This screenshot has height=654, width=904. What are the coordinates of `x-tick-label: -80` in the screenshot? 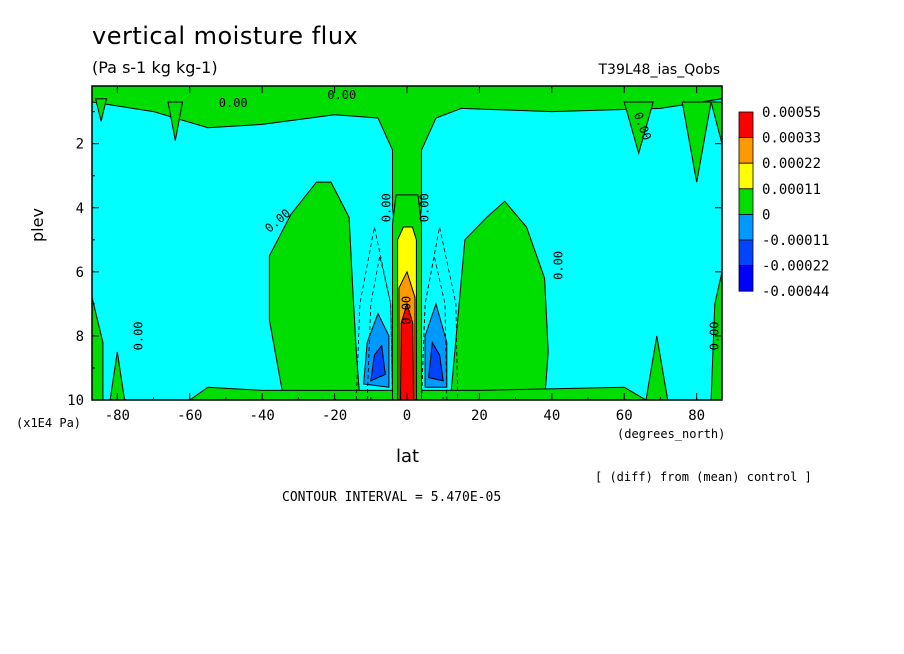 It's located at (117, 416).